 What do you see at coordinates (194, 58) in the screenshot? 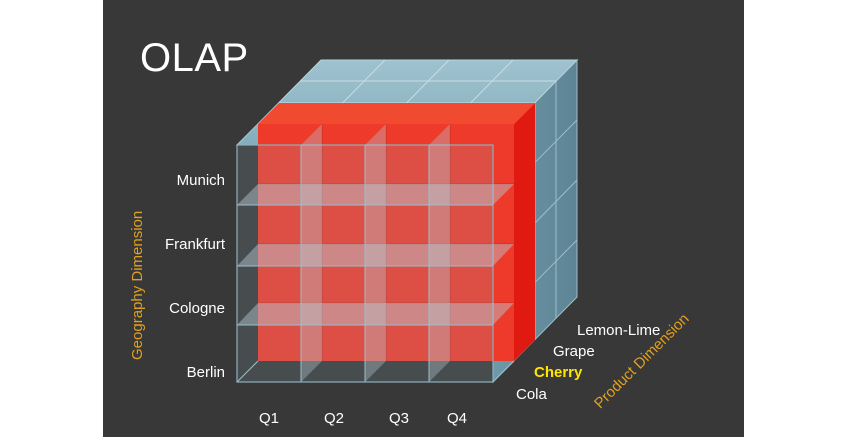
I see `slide-title: OLAP` at bounding box center [194, 58].